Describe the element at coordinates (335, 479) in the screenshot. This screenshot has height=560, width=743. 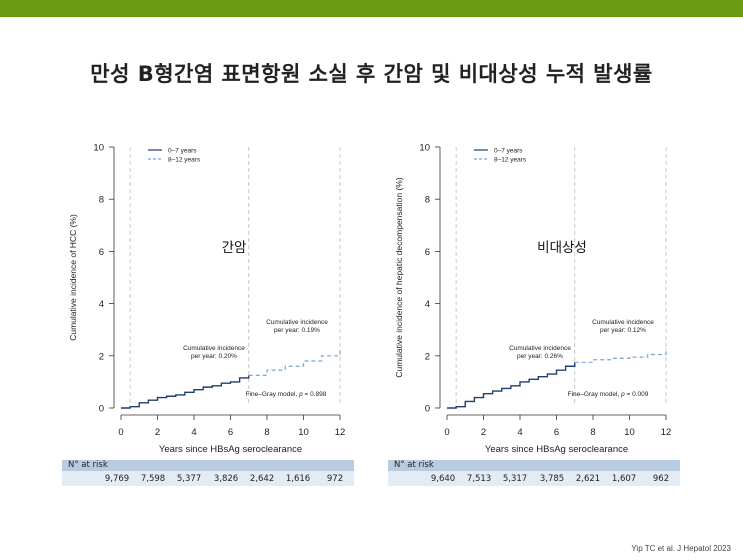
I see `at-risk-value: 972` at that location.